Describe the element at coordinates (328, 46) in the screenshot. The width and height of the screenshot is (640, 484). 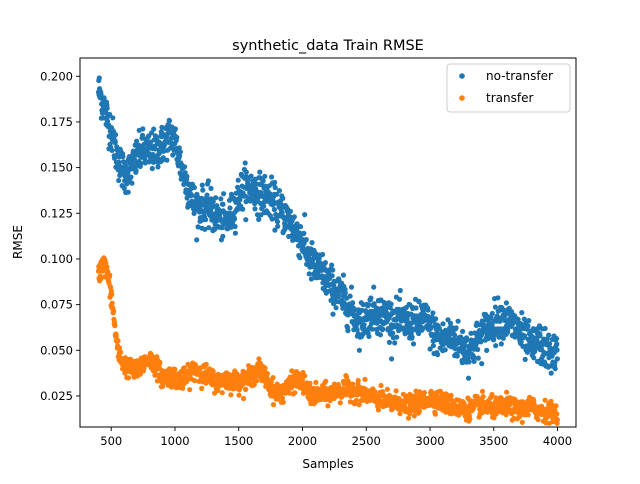
I see `chart-title: synthetic_data Train RMSE` at that location.